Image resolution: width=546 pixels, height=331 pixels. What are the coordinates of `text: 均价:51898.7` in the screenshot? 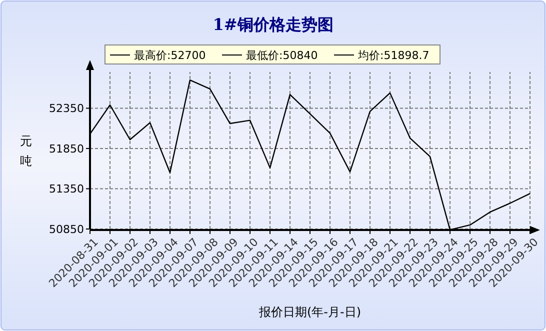 It's located at (393, 55).